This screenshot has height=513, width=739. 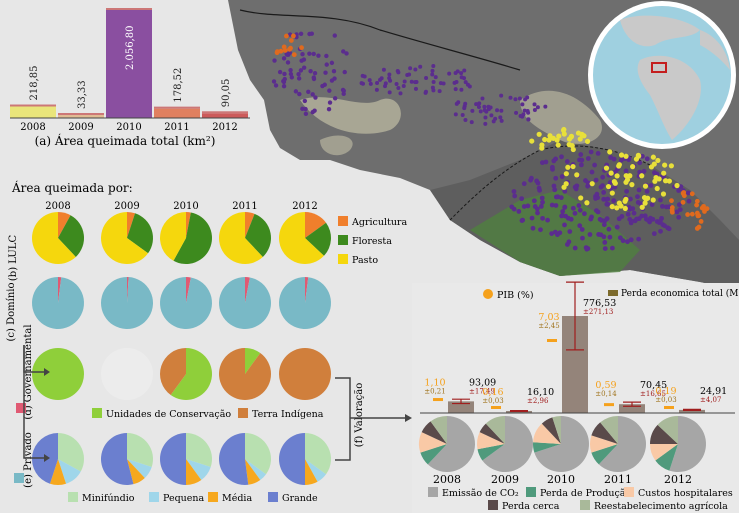 I want to click on governamental-pie-2008, so click(x=58, y=374).